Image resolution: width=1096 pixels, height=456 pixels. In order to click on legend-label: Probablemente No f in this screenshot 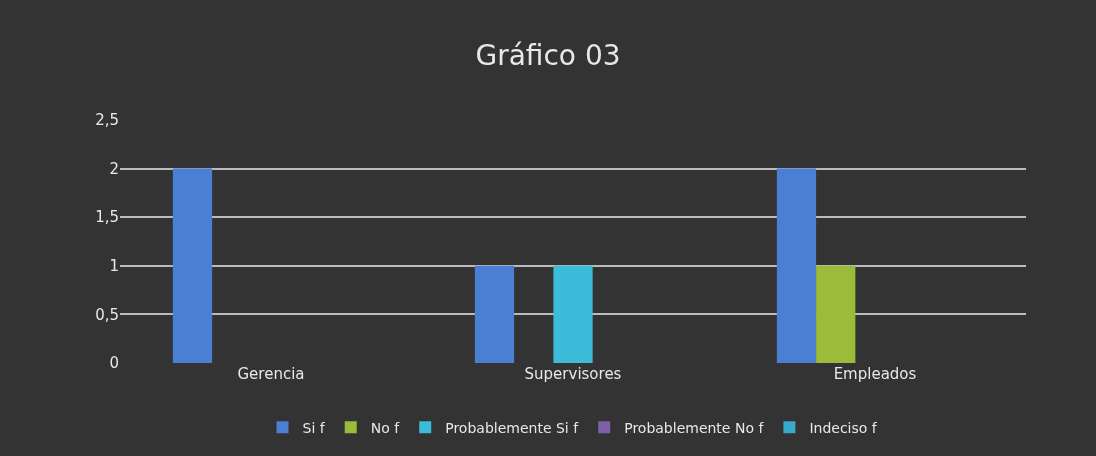, I will do `click(694, 427)`.